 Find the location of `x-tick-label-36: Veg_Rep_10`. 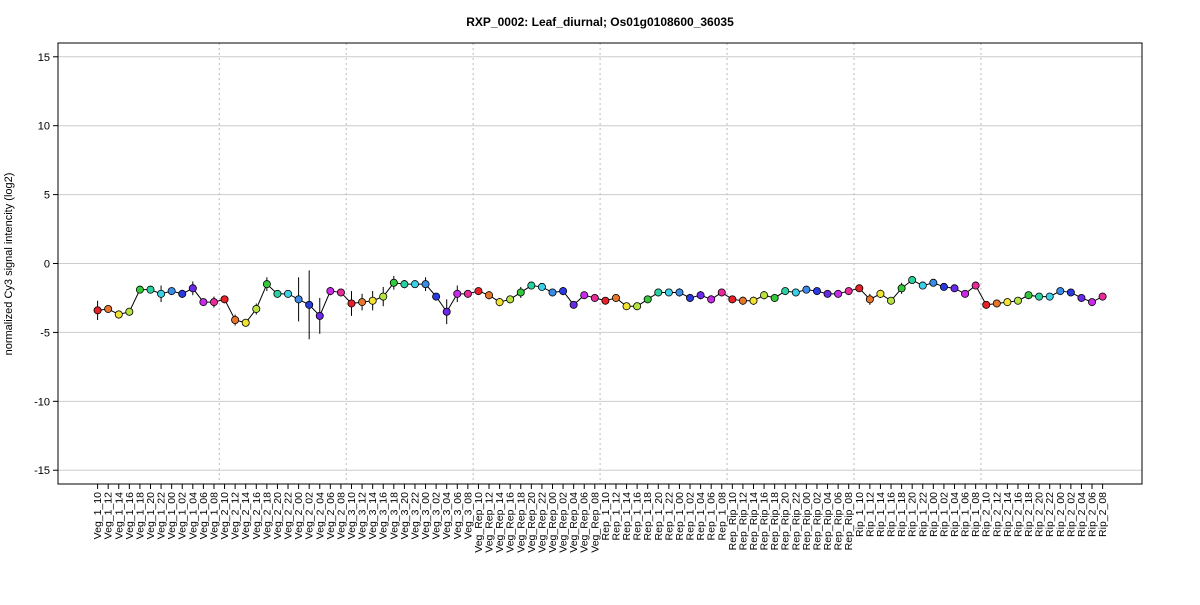

x-tick-label-36: Veg_Rep_10 is located at coordinates (479, 522).